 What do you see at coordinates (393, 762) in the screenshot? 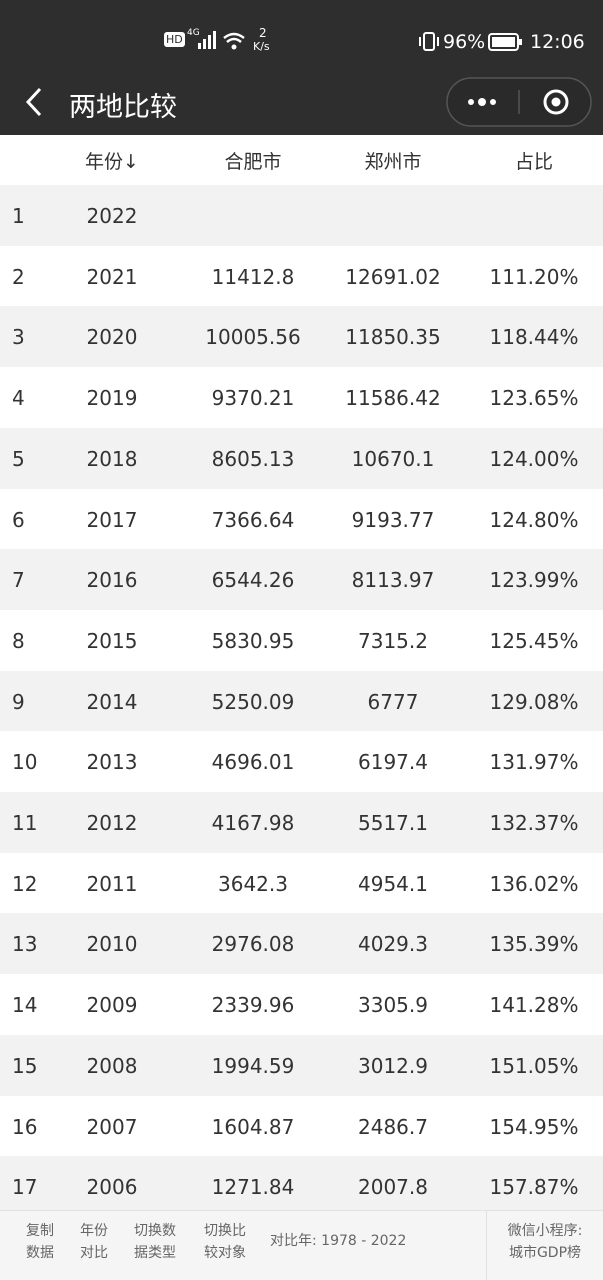
I see `table-cell: 6197.4` at bounding box center [393, 762].